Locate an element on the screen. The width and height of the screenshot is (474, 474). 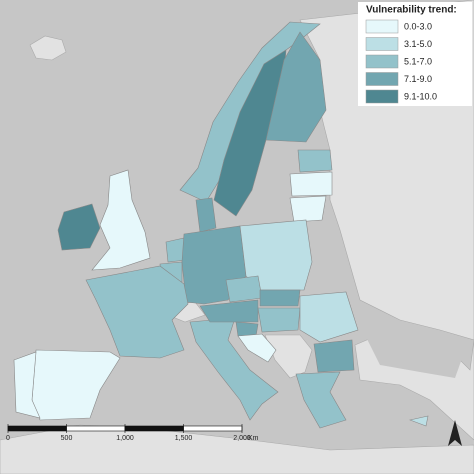
iceland is located at coordinates (48, 48).